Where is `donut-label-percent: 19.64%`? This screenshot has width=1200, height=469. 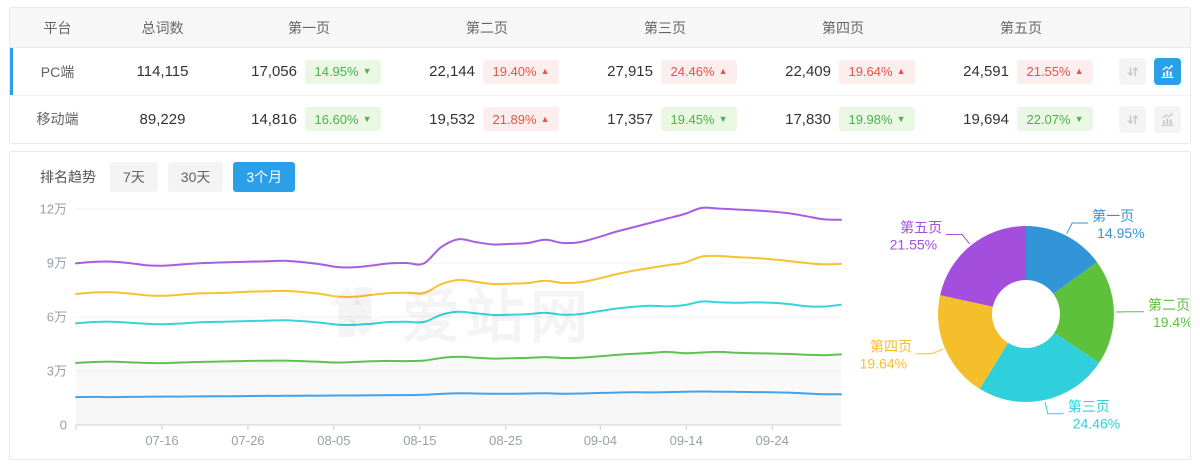
donut-label-percent: 19.64% is located at coordinates (883, 364).